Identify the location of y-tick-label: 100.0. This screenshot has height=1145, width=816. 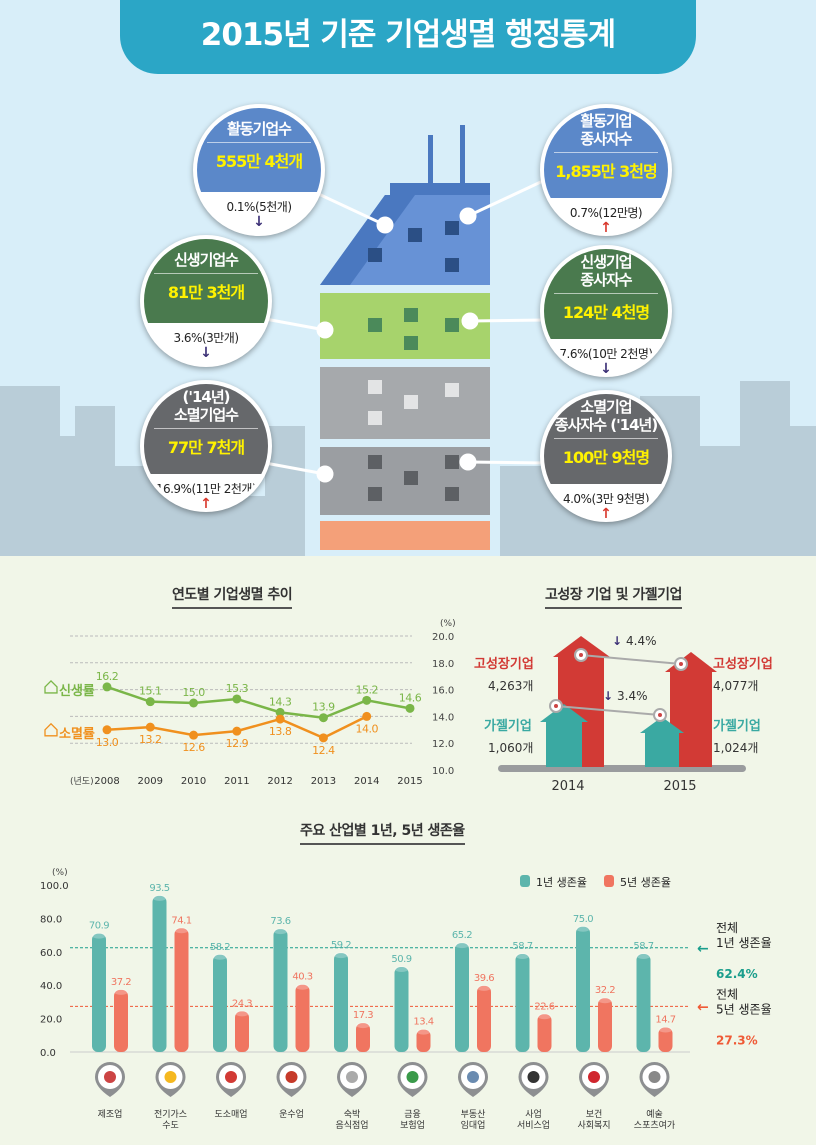
(54, 886).